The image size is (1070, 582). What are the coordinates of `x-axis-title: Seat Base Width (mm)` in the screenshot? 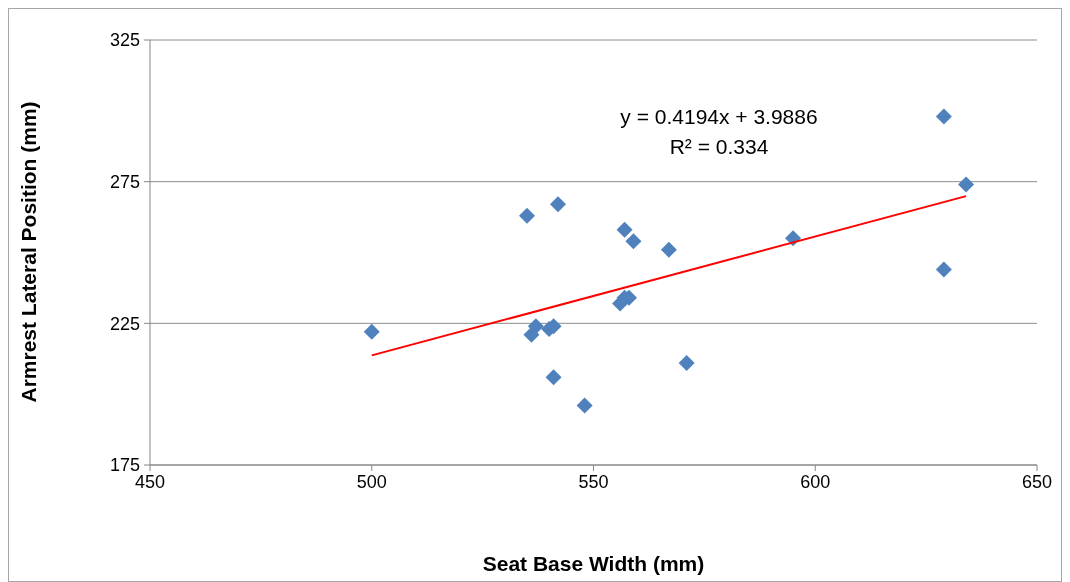 It's located at (593, 563).